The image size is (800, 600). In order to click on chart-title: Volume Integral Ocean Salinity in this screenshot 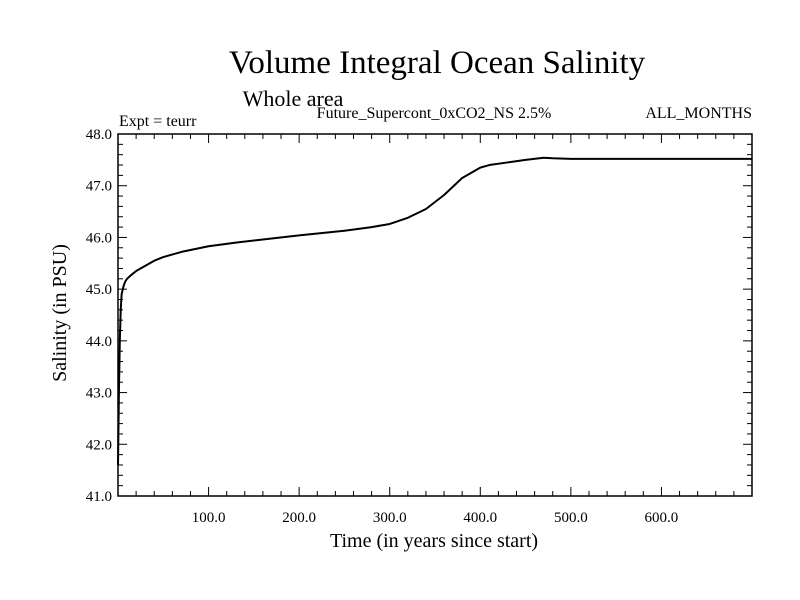, I will do `click(437, 63)`.